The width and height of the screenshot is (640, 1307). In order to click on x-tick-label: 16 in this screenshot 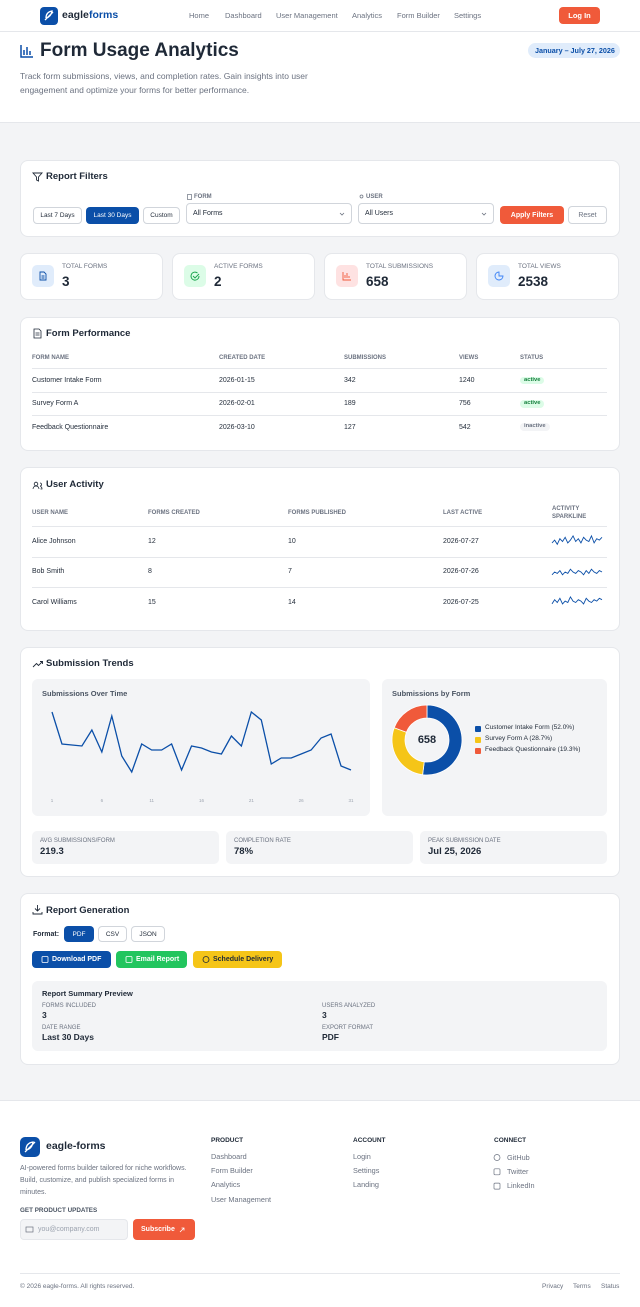, I will do `click(201, 801)`.